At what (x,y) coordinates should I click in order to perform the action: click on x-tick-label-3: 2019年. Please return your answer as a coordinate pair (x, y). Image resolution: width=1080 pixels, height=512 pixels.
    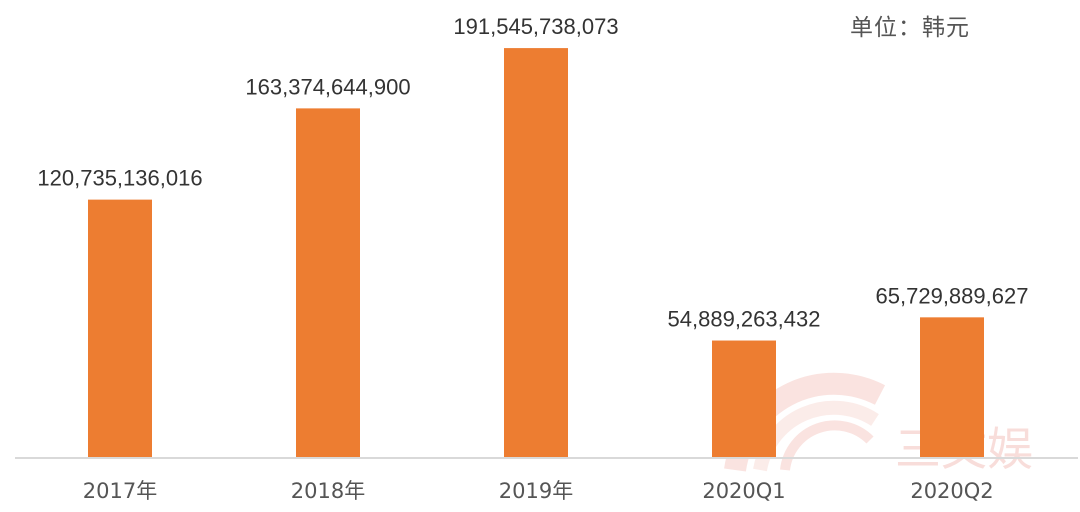
    Looking at the image, I should click on (536, 491).